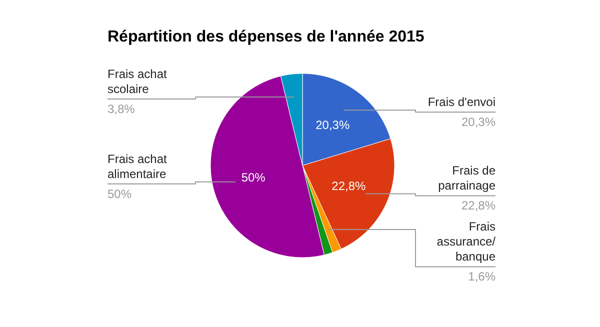  Describe the element at coordinates (478, 122) in the screenshot. I see `data-label: 20,3%` at that location.